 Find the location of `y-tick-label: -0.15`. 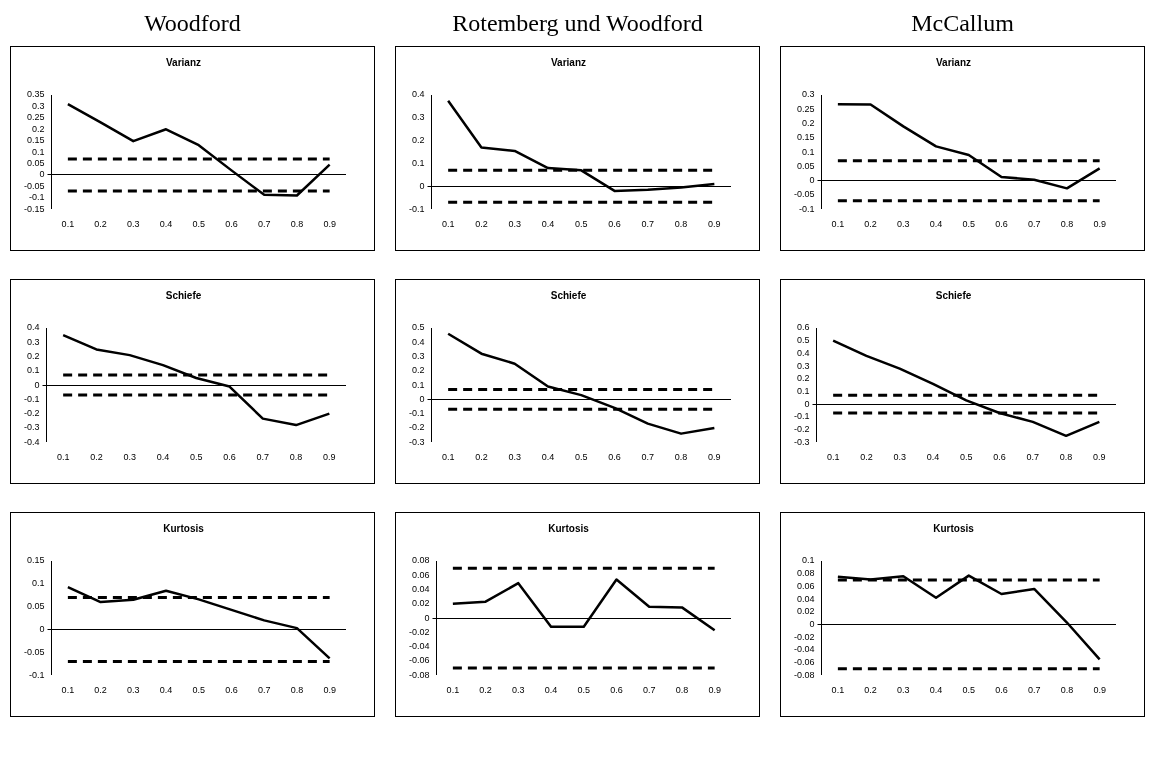

y-tick-label: -0.15 is located at coordinates (34, 208).